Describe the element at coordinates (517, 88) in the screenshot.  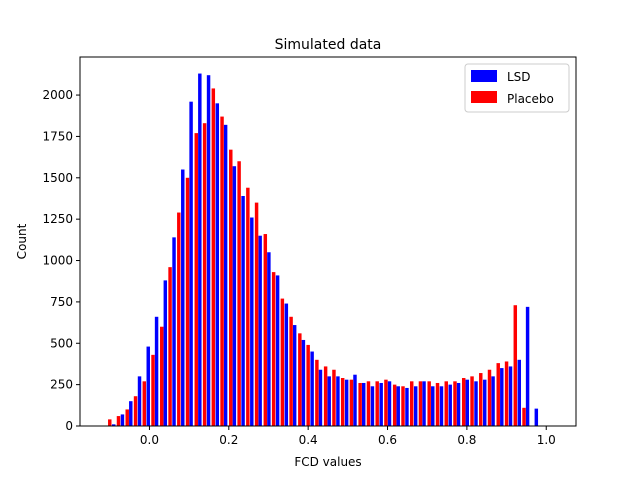
I see `legend: LSD Placebo` at that location.